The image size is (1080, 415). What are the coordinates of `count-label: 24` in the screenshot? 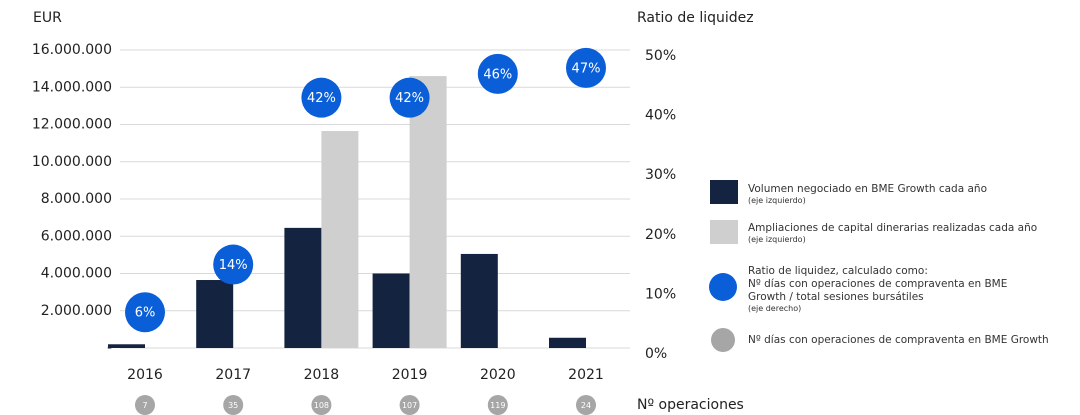 It's located at (586, 405).